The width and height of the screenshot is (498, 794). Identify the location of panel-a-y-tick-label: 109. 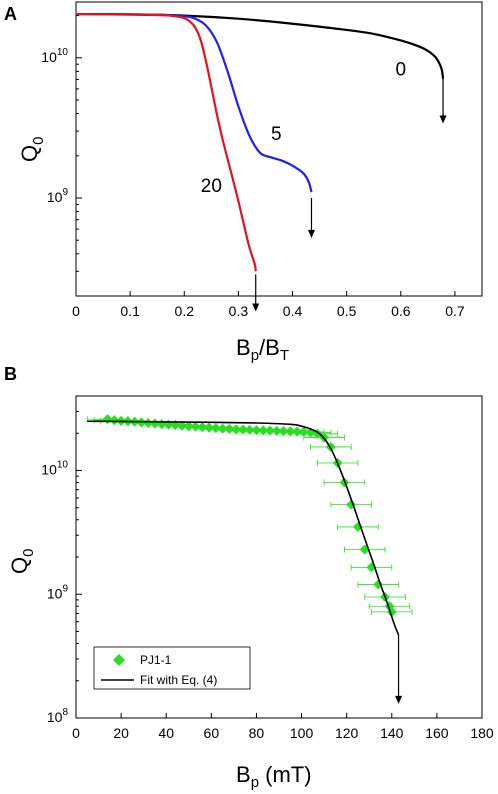
(58, 196).